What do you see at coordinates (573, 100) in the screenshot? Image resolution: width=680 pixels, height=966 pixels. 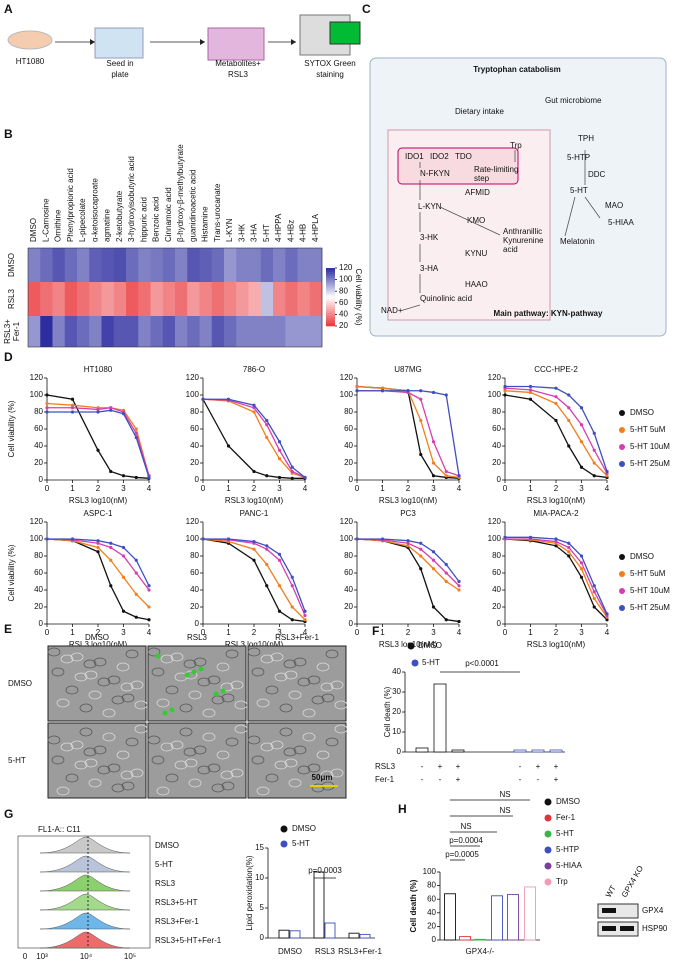 I see `pathway-text: Gut microbiome` at bounding box center [573, 100].